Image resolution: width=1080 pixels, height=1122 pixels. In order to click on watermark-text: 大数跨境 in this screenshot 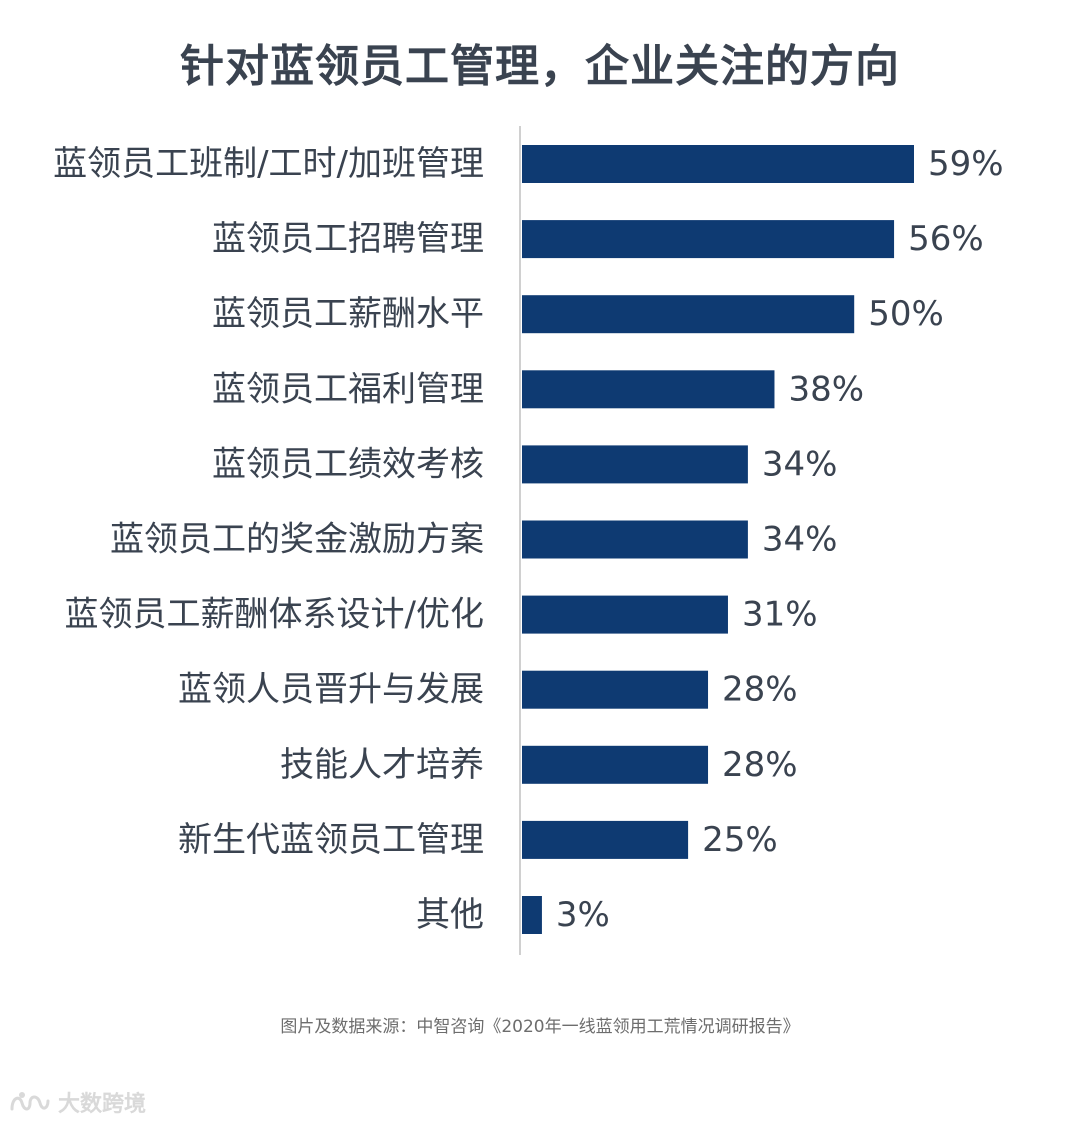, I will do `click(102, 1104)`.